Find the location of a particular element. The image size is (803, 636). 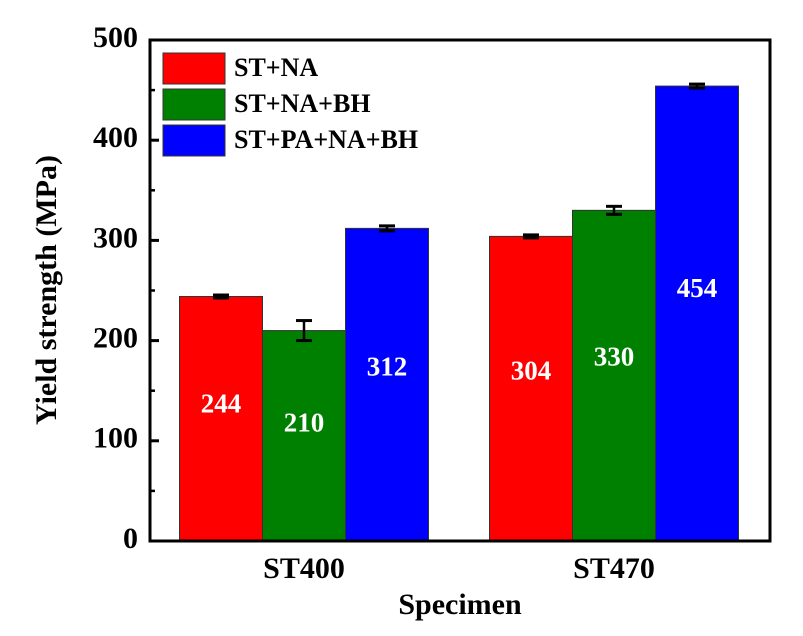

data-label: 244 is located at coordinates (221, 404).